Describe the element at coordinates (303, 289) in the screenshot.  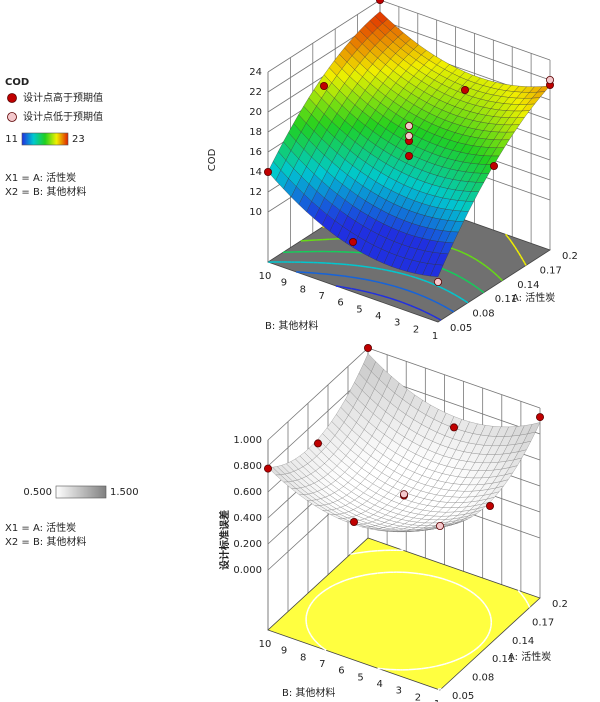
I see `y-tick-label: 8` at that location.